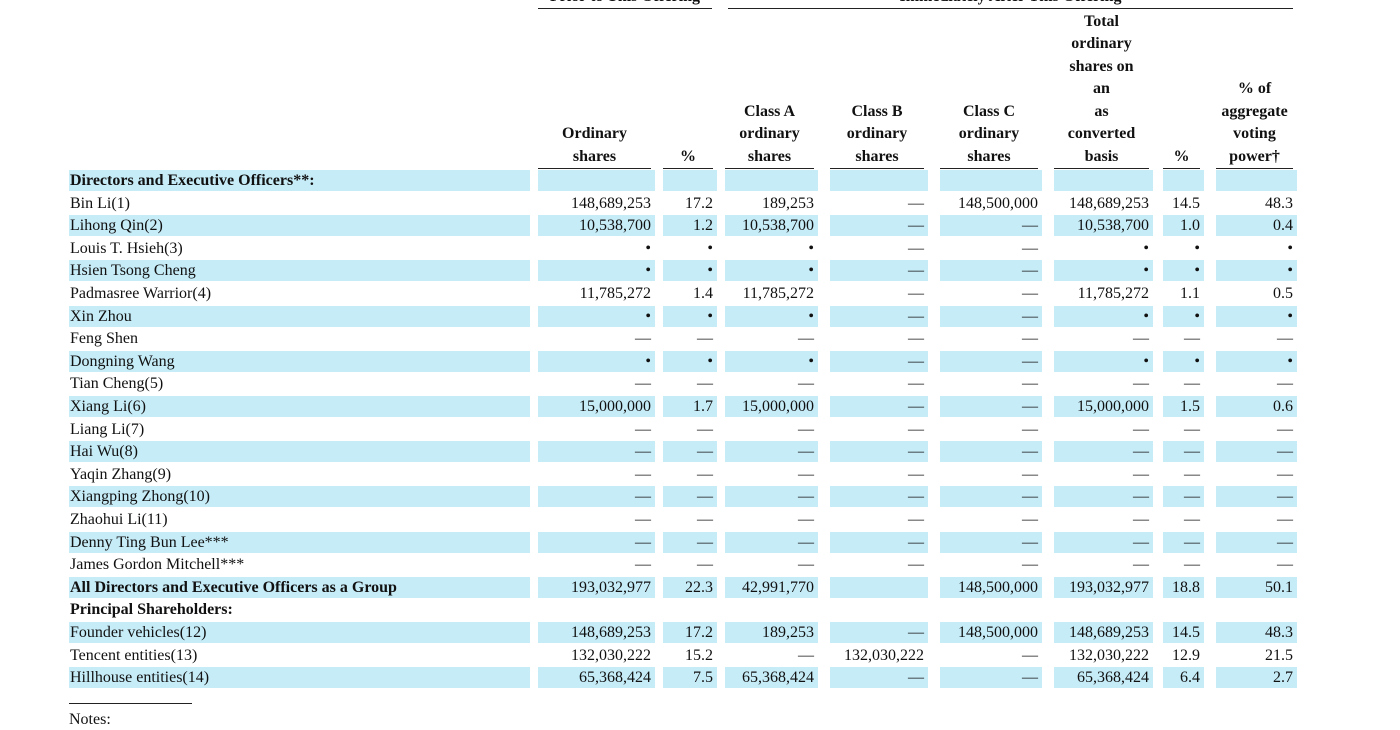 This screenshot has height=730, width=1400. I want to click on column-header: Ordinary shares, so click(594, 146).